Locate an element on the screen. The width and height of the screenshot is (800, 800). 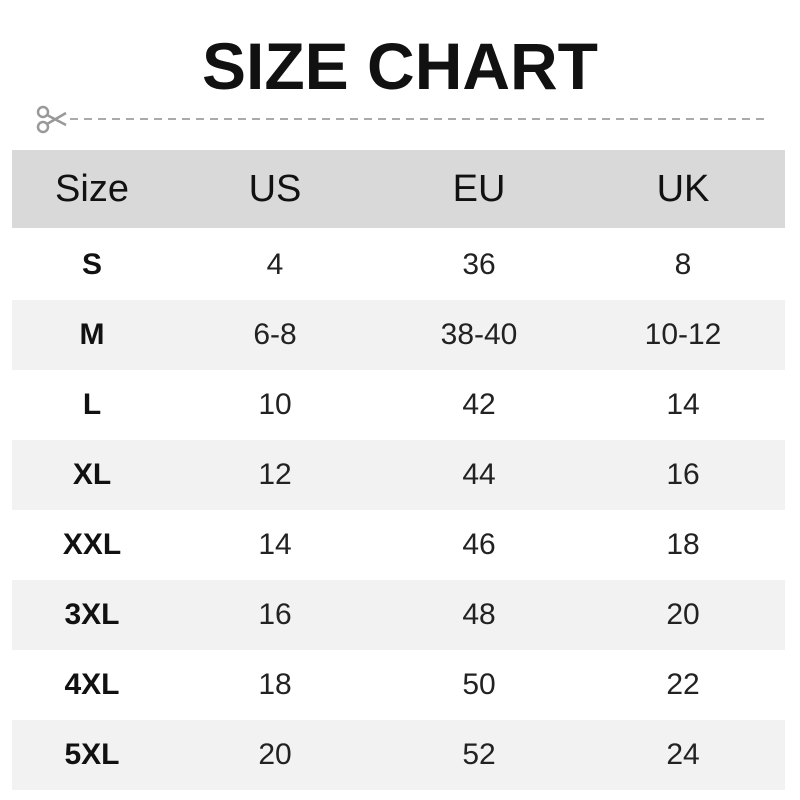
size-cell: M is located at coordinates (92, 334).